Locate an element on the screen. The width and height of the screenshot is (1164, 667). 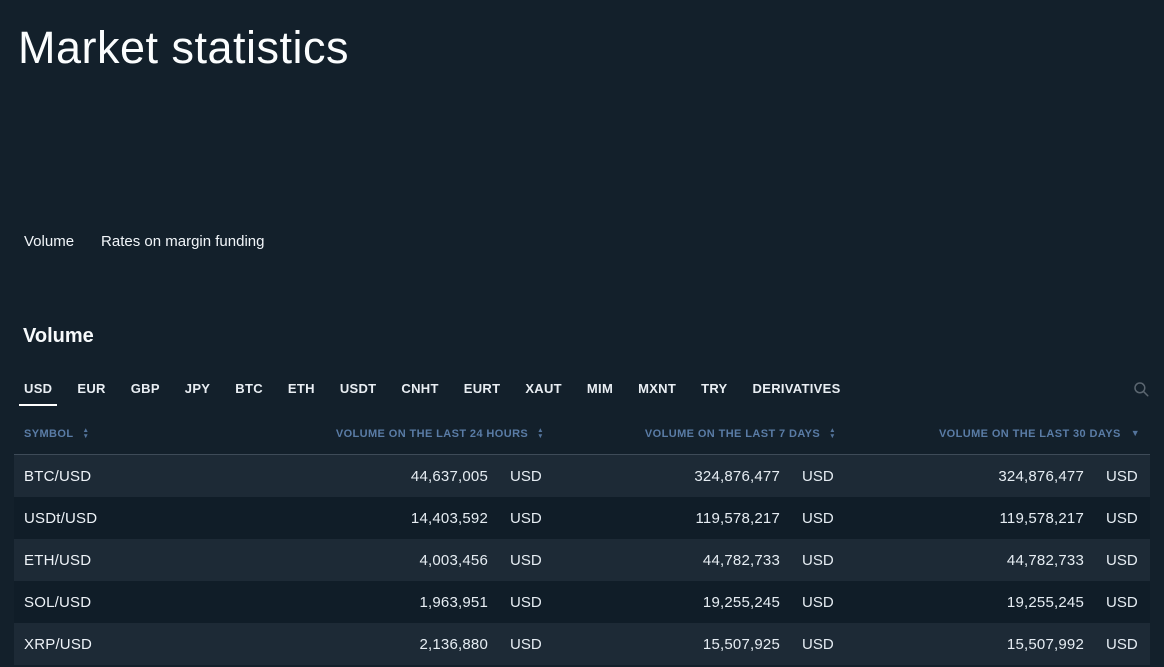
currency-tab-usdt: USDT is located at coordinates (358, 388).